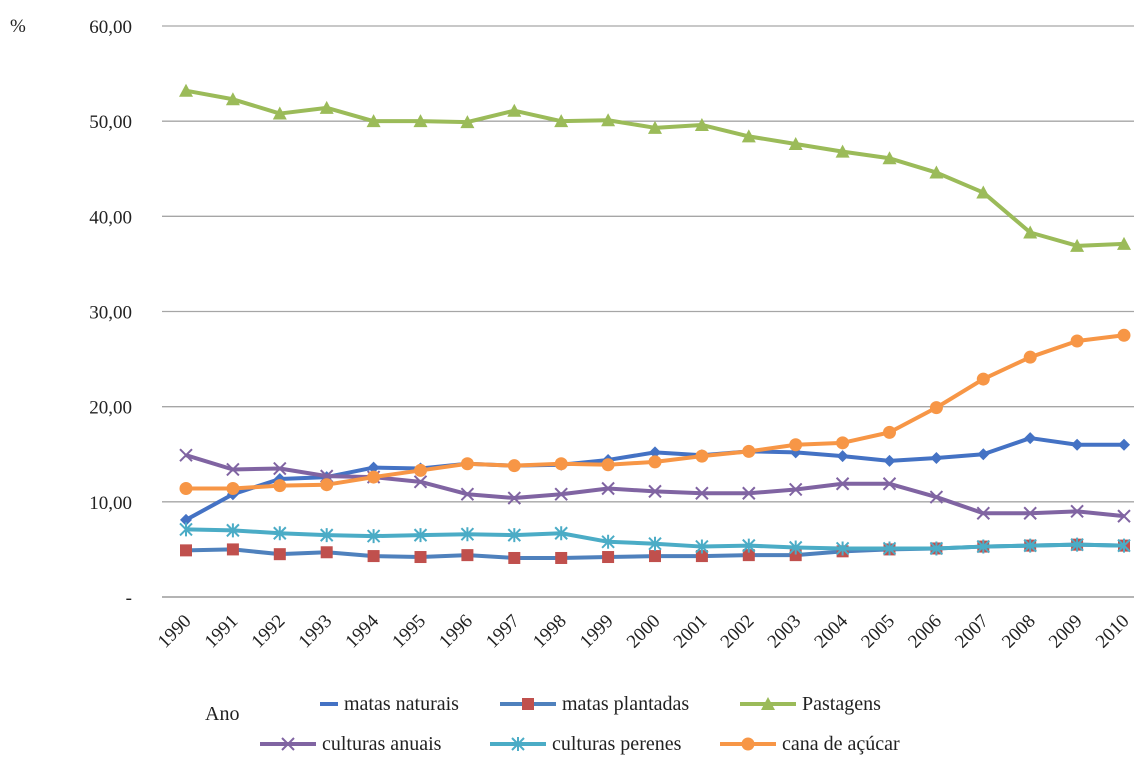 This screenshot has width=1144, height=765. Describe the element at coordinates (617, 744) in the screenshot. I see `legend-label: culturas perenes` at that location.